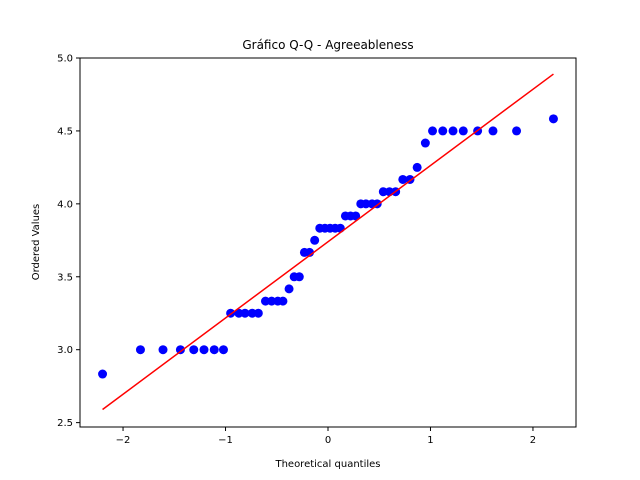 The height and width of the screenshot is (480, 640). Describe the element at coordinates (65, 59) in the screenshot. I see `y-tick-label: 5.0` at that location.